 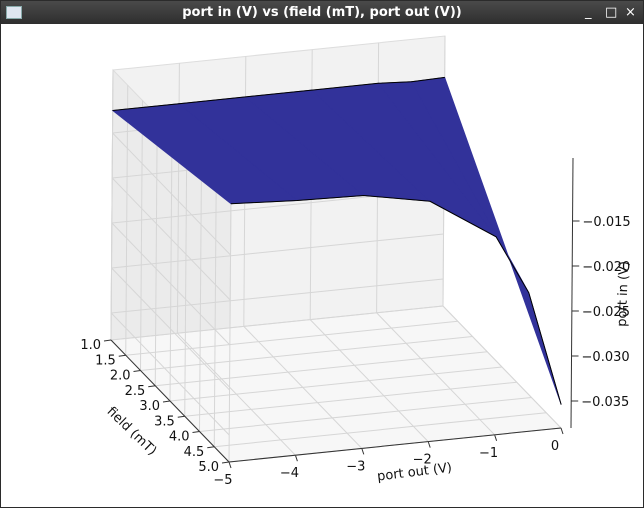 What do you see at coordinates (572, 293) in the screenshot?
I see `z-axis-line` at bounding box center [572, 293].